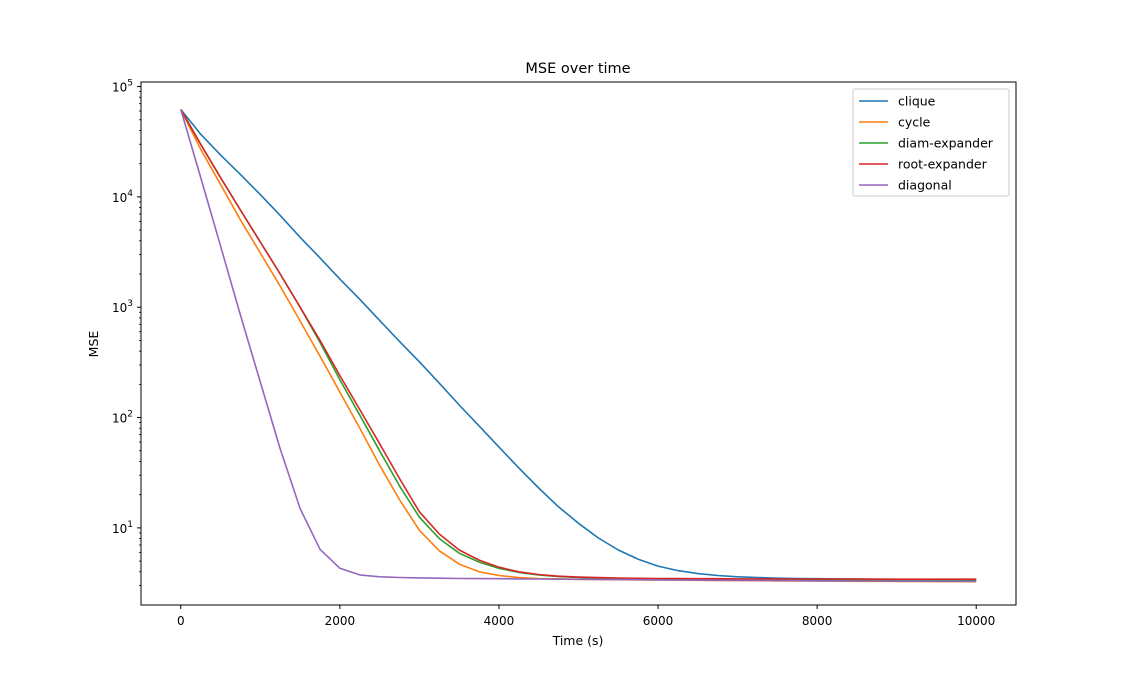  Describe the element at coordinates (122, 528) in the screenshot. I see `y-tick-label: 10¹` at that location.